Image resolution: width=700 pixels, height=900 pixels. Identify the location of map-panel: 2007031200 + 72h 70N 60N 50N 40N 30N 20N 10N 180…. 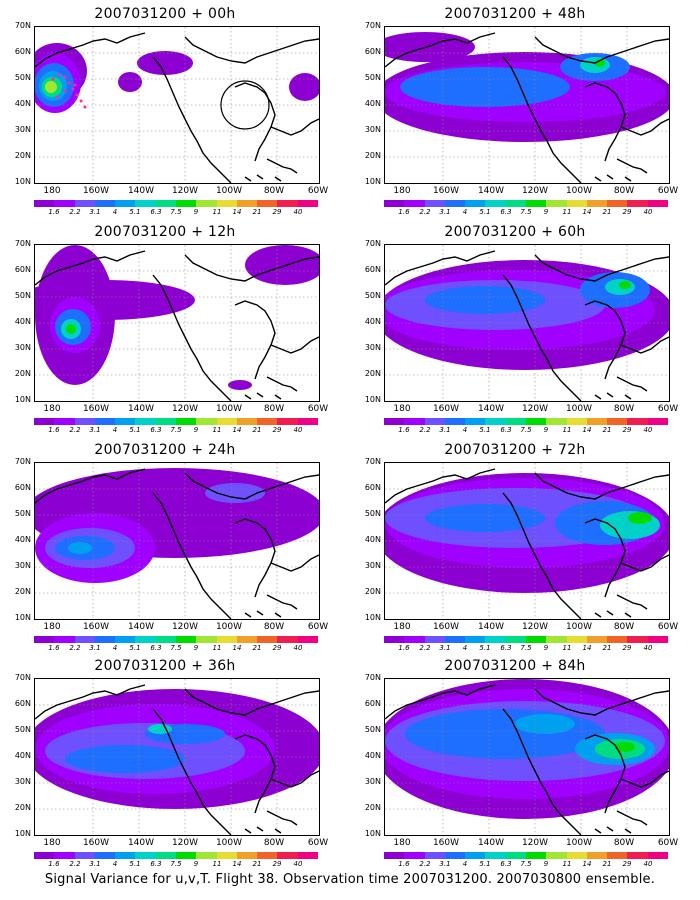
(515, 549).